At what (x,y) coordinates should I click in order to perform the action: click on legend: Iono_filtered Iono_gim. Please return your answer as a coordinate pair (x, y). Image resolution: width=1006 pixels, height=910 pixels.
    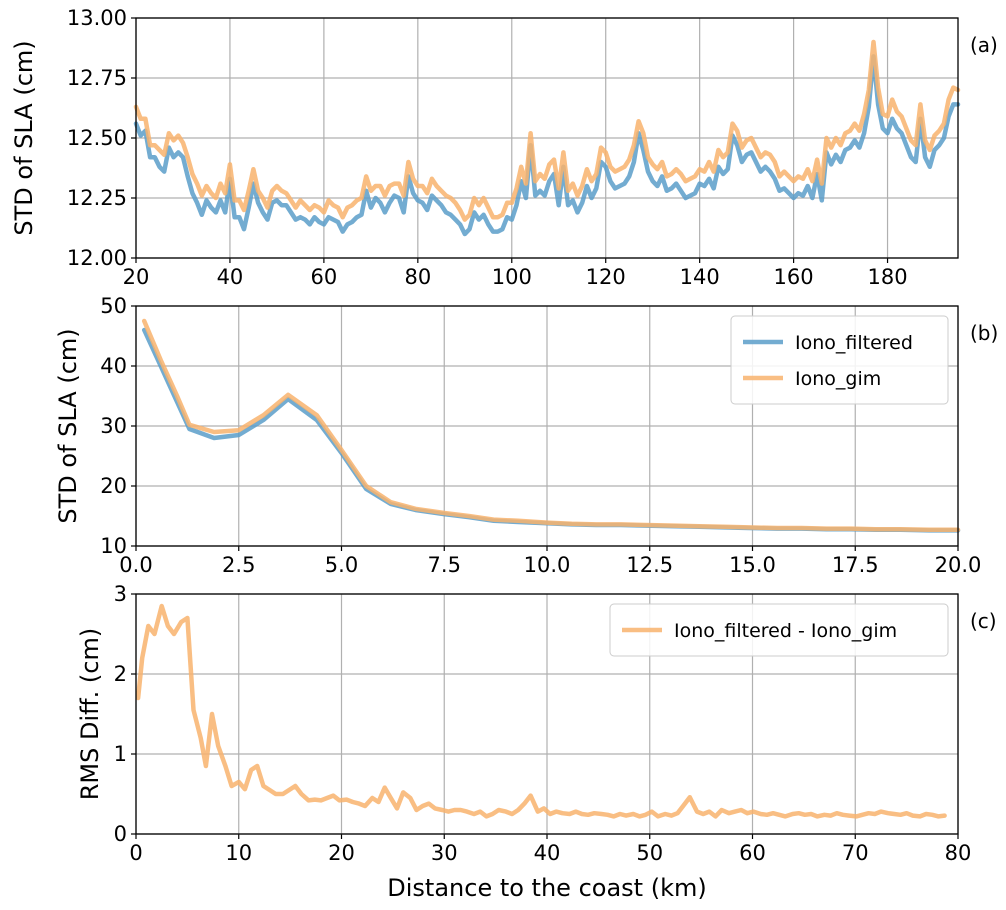
    Looking at the image, I should click on (839, 360).